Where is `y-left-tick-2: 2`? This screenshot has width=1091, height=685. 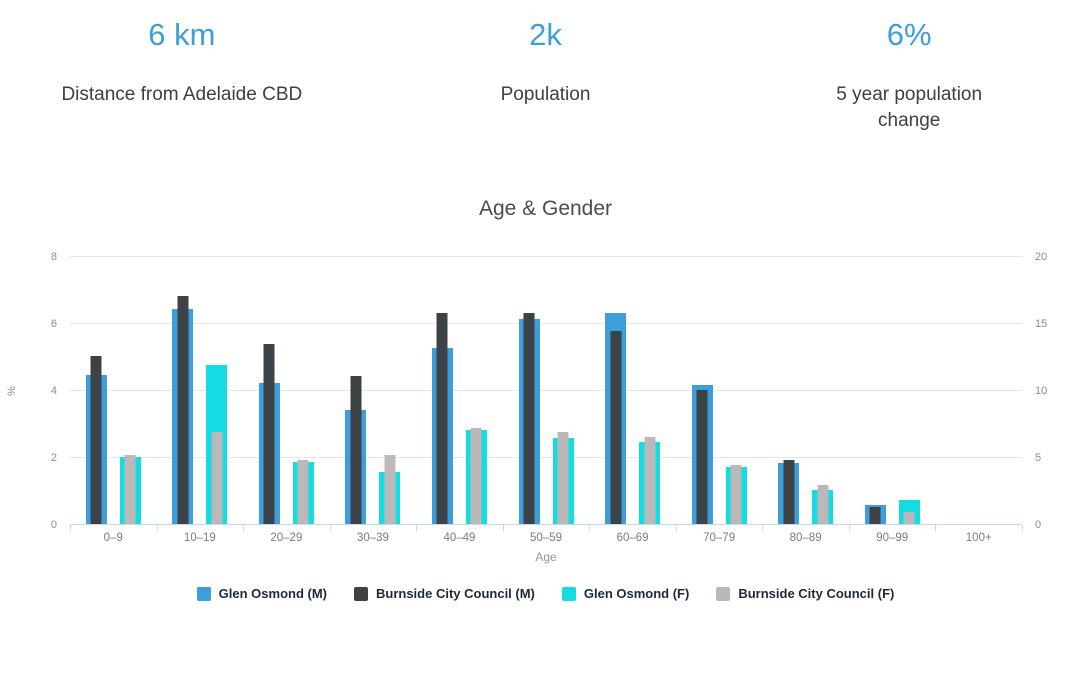
y-left-tick-2: 2 is located at coordinates (53, 458).